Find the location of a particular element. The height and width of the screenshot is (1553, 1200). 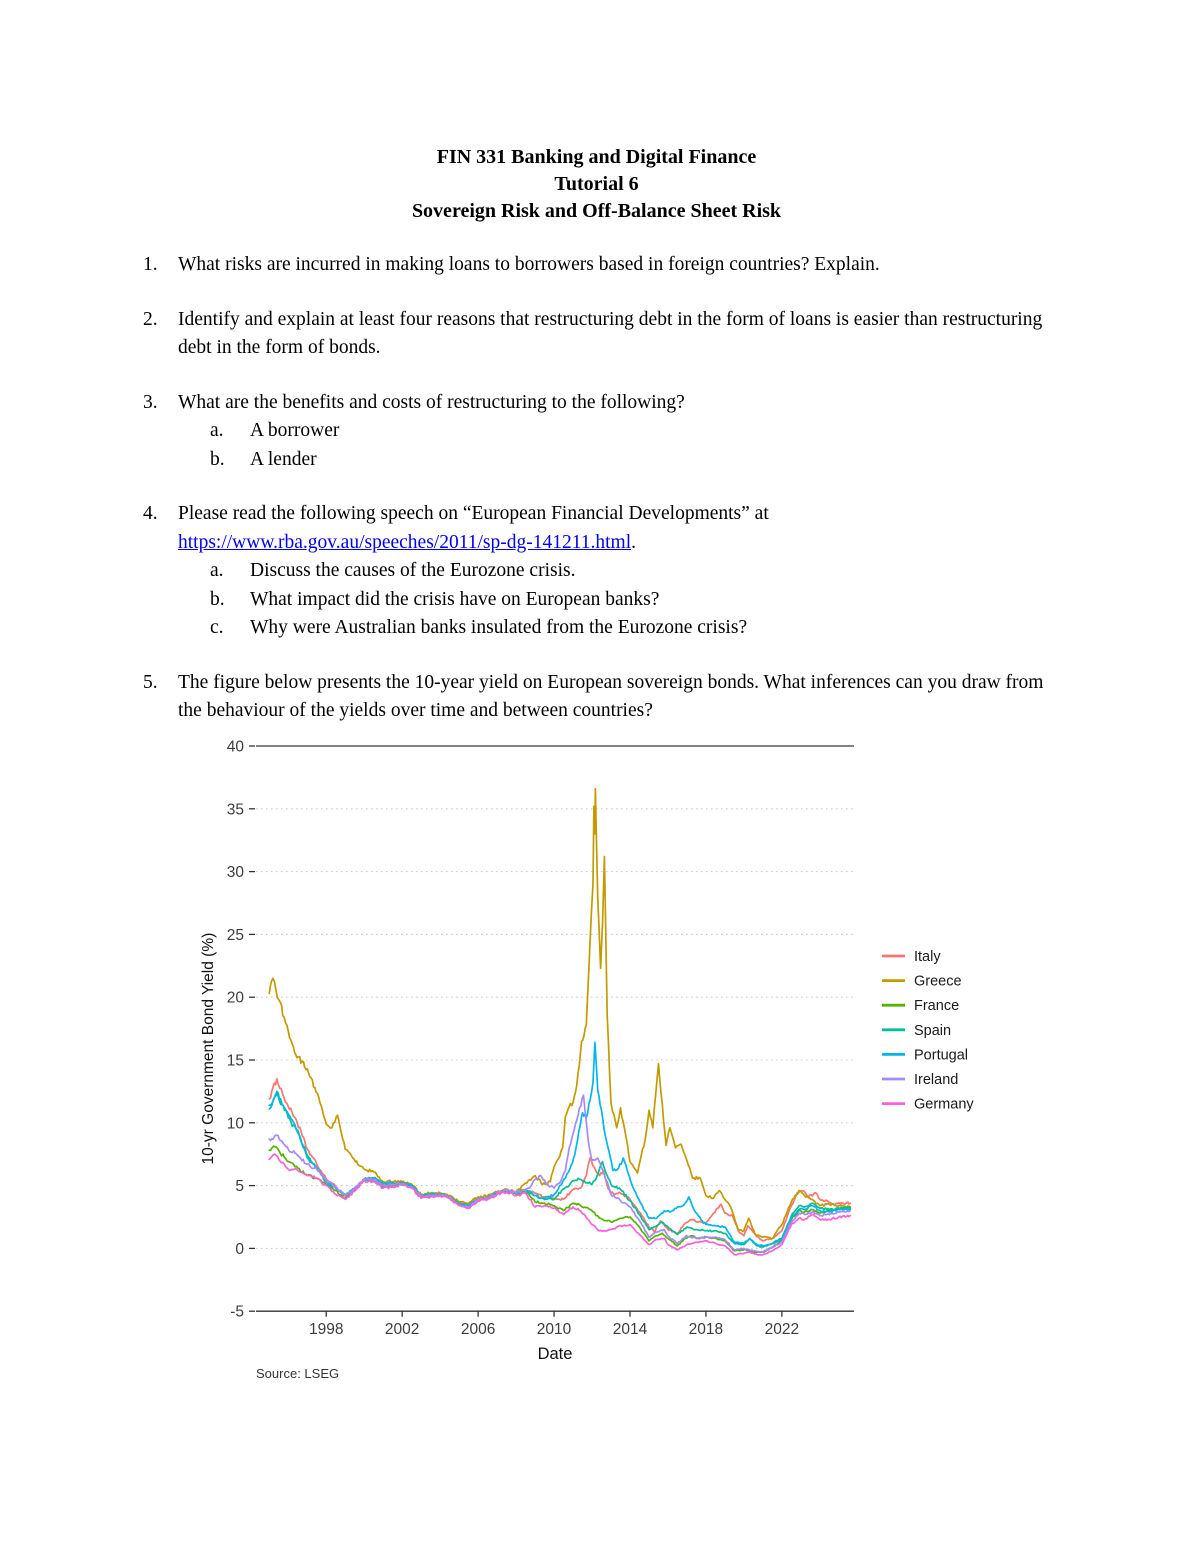

legend-label-germany: Germany is located at coordinates (944, 1104).